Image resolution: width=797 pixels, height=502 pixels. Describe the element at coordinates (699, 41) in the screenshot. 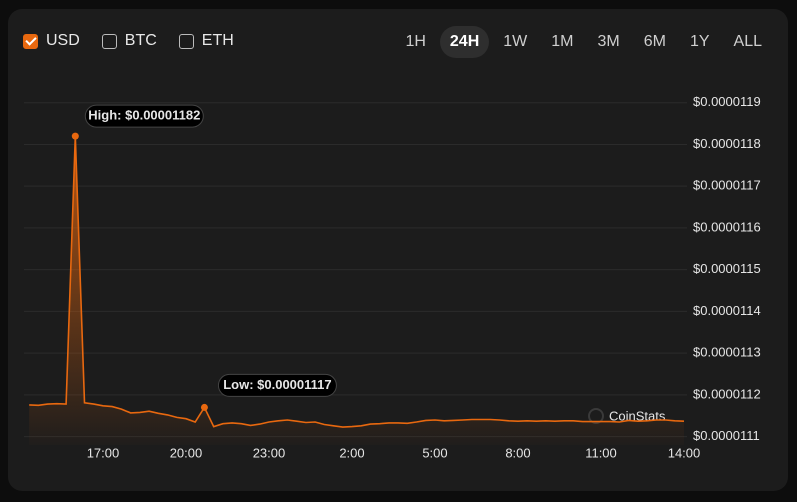

I see `range-button: 1Y` at that location.